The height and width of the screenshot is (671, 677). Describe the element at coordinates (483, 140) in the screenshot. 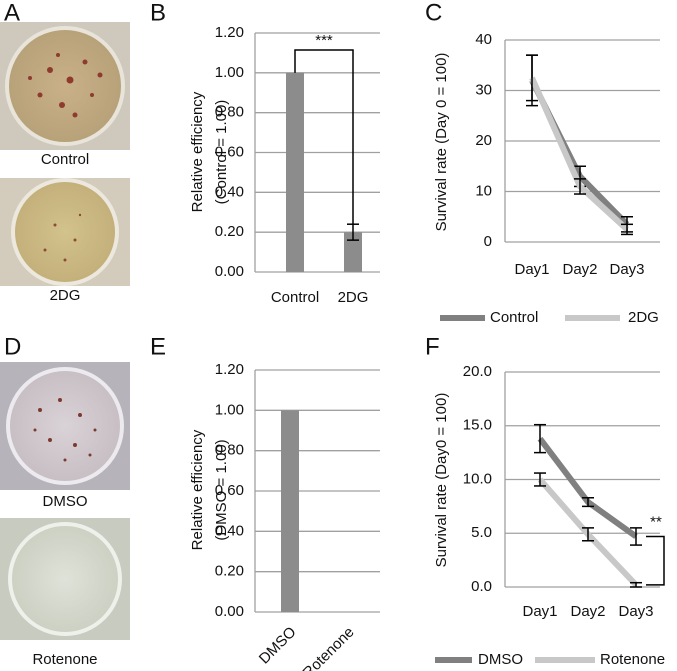

I see `y-tick-label: 20` at that location.